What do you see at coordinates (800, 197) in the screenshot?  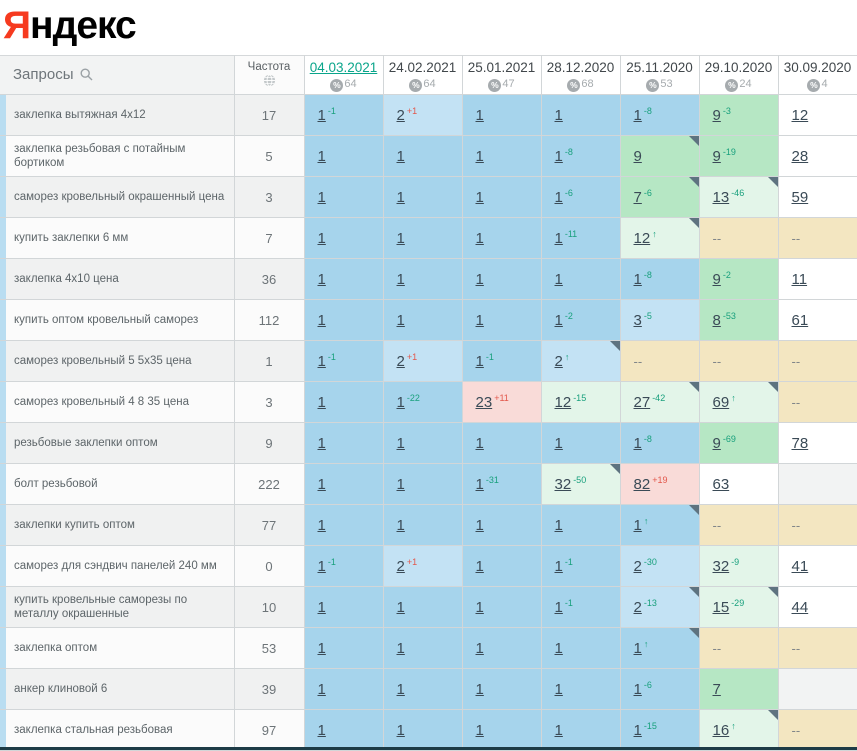 I see `position-value: 59` at bounding box center [800, 197].